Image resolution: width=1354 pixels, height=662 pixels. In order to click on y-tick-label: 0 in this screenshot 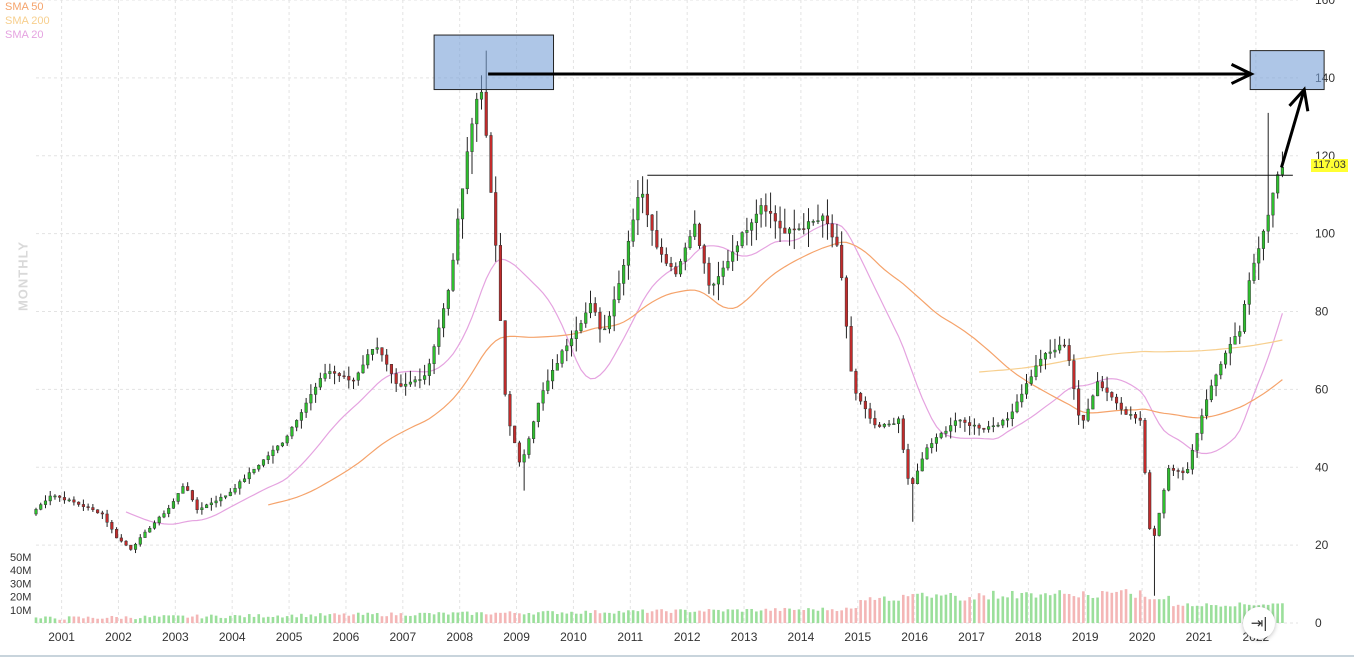, I will do `click(1318, 623)`.